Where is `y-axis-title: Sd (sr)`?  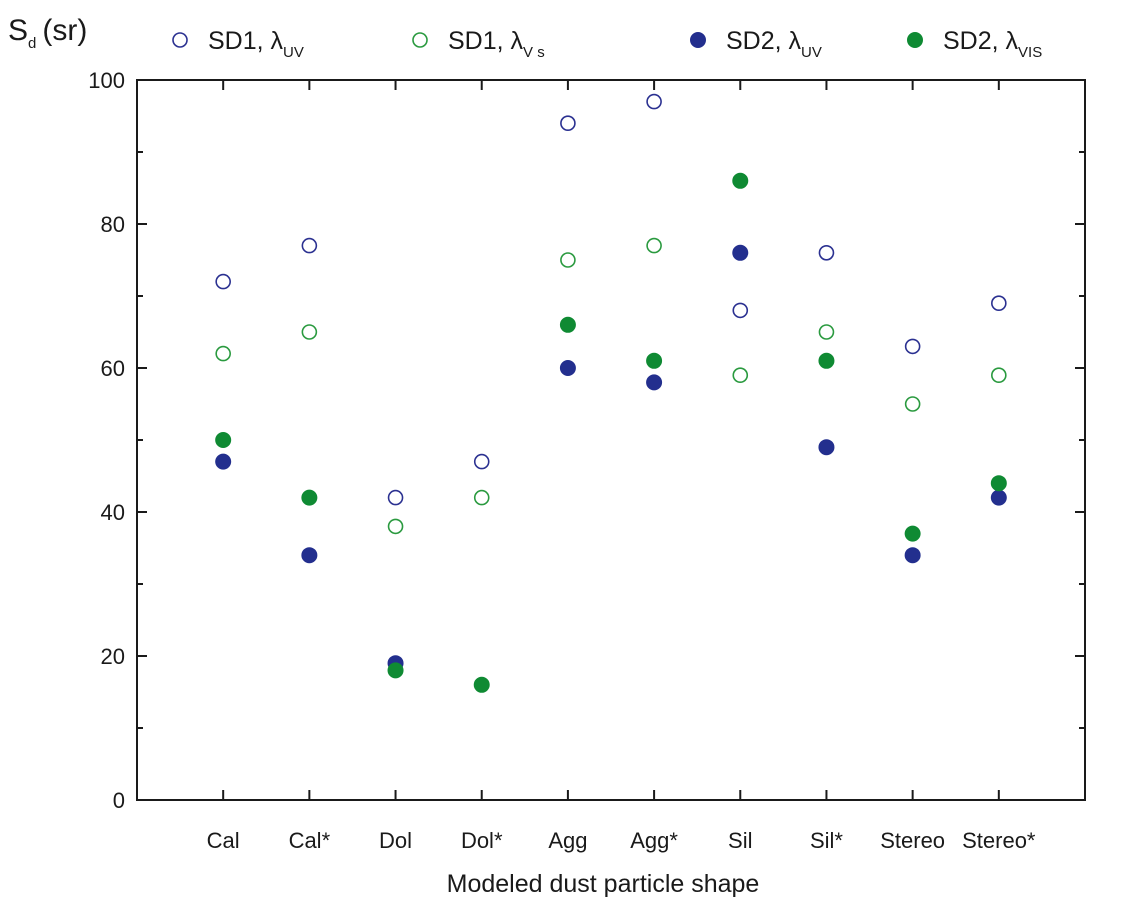 y-axis-title: Sd (sr) is located at coordinates (47, 33).